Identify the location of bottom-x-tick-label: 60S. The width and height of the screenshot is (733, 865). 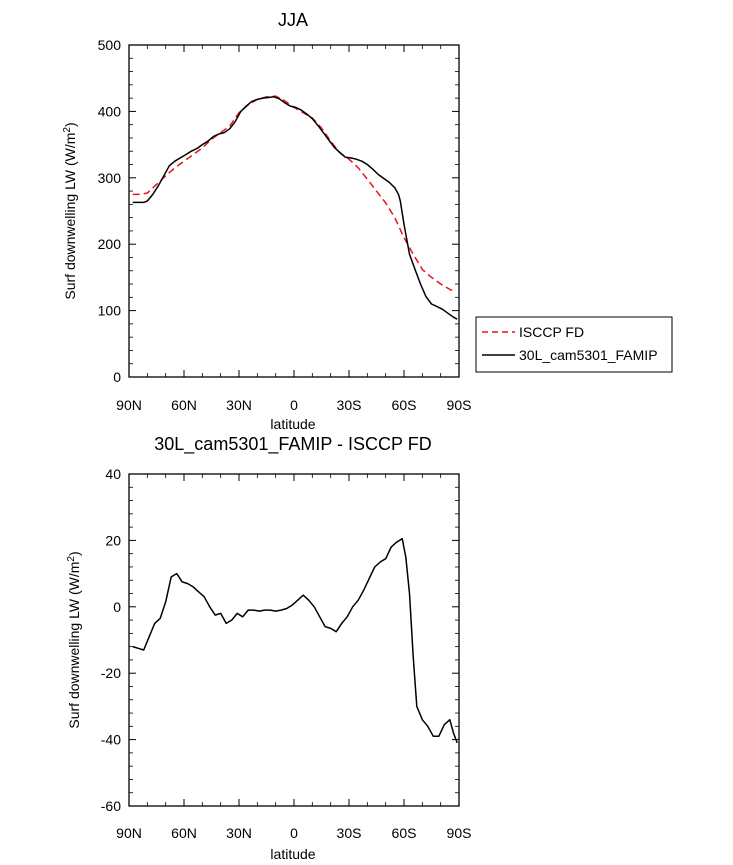
(404, 833).